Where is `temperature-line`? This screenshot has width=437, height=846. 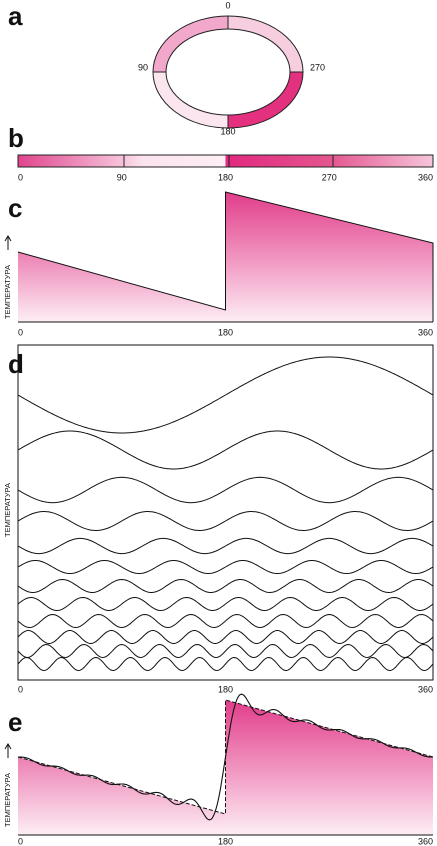 temperature-line is located at coordinates (225, 256).